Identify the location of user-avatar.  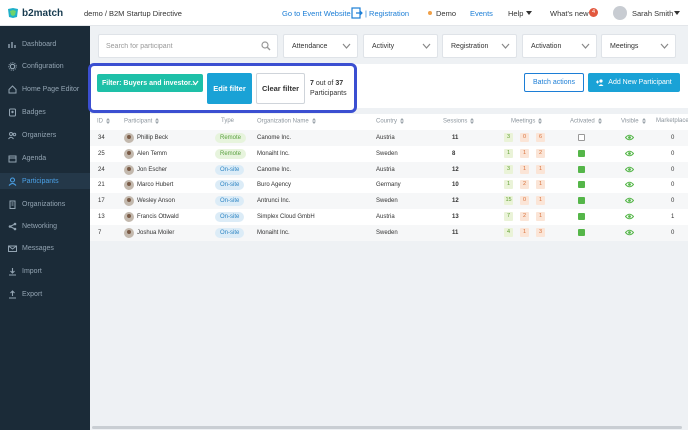
(620, 13).